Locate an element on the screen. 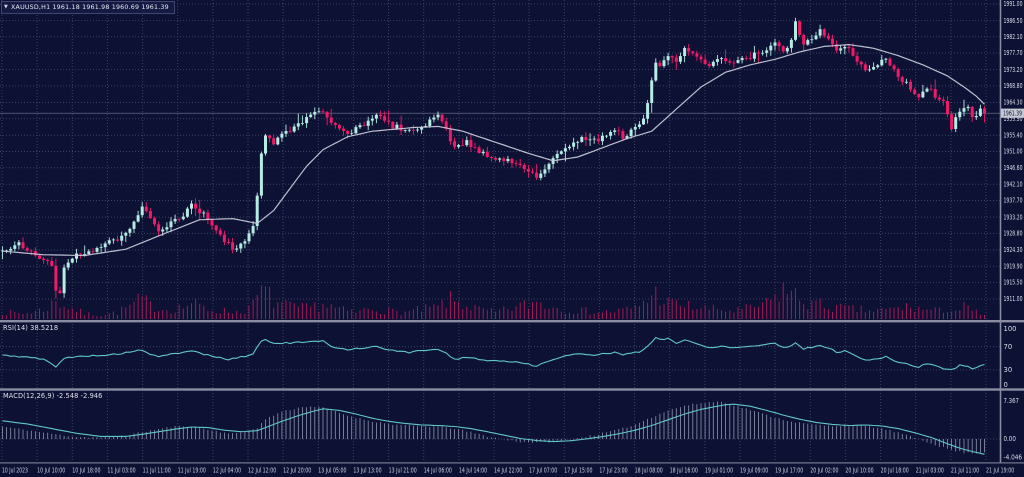 This screenshot has height=477, width=1024. svg-text: 13 Jul 13:00 is located at coordinates (367, 471).